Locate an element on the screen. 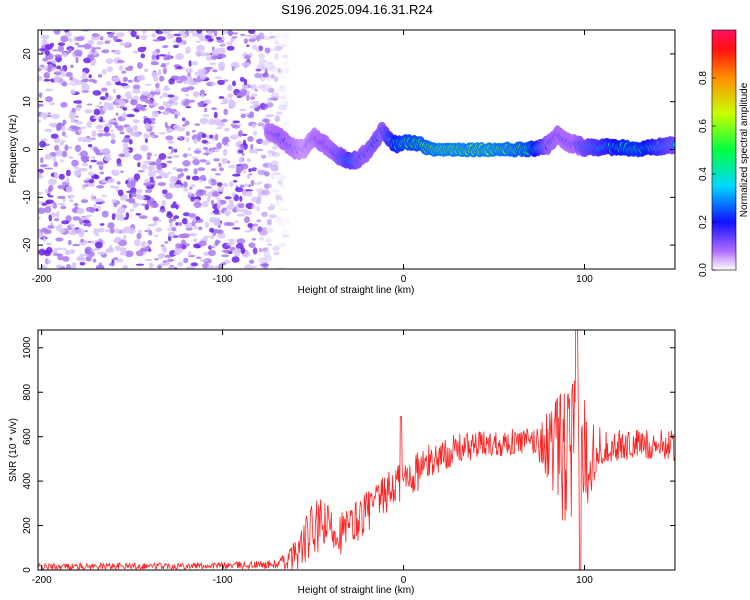 This screenshot has width=750, height=600. x-tick-label: 0 is located at coordinates (404, 580).